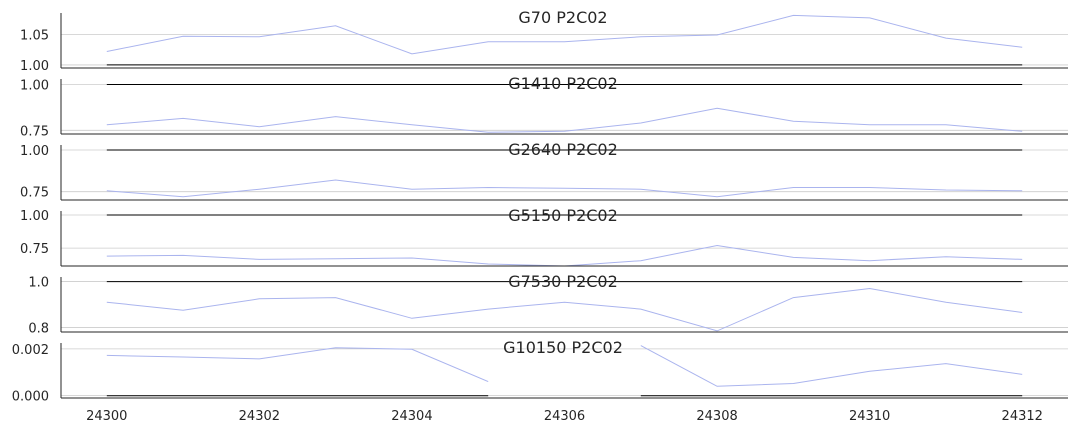  I want to click on panel-title: G5150 P2C02, so click(563, 215).